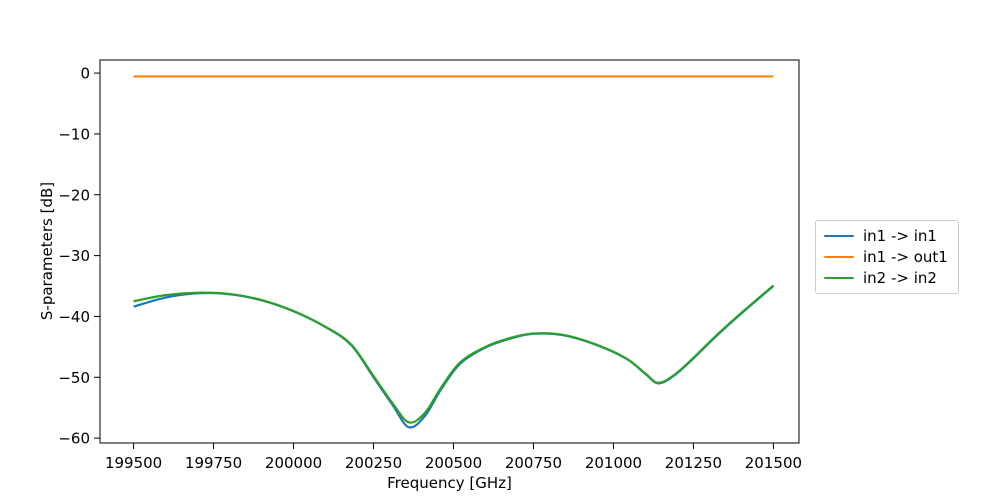 This screenshot has height=500, width=1000. What do you see at coordinates (74, 439) in the screenshot?
I see `y-tick-label: −60` at bounding box center [74, 439].